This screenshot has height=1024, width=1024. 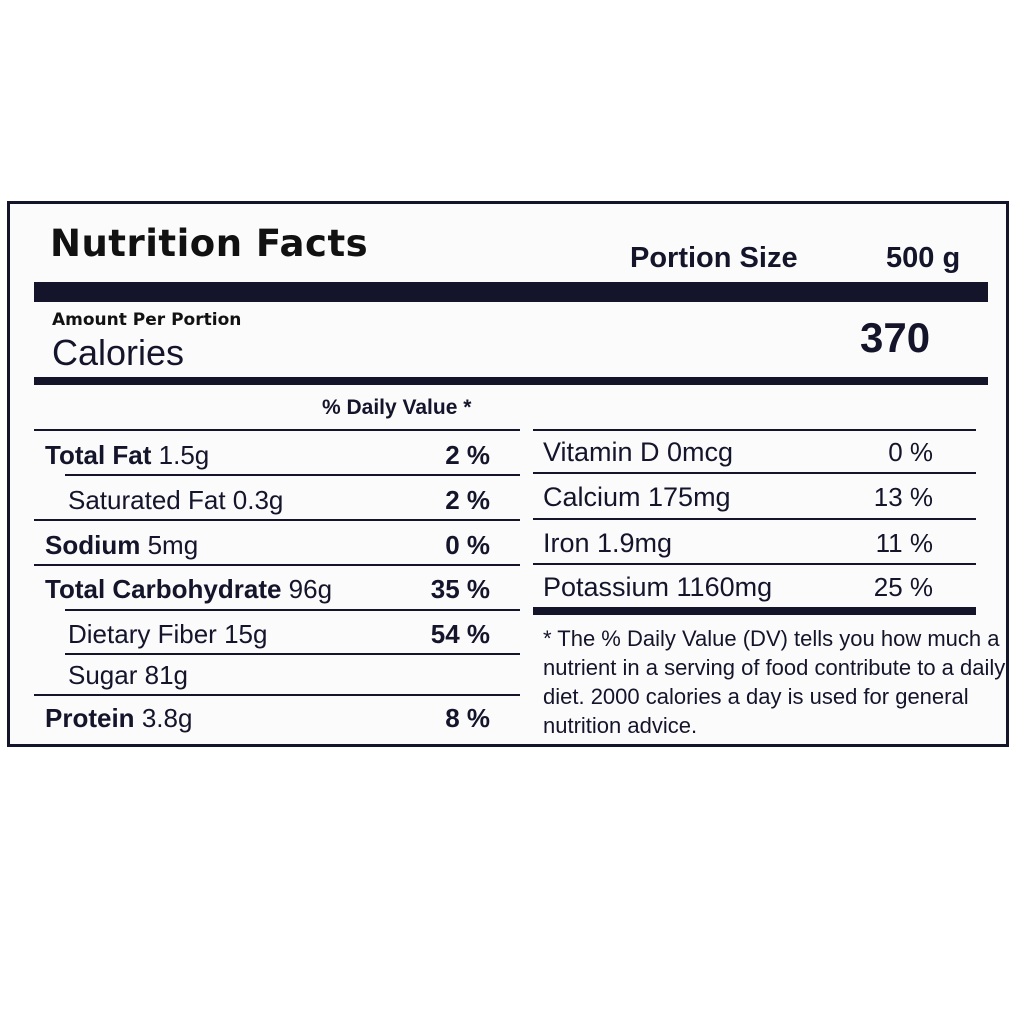 I want to click on nutrient-row-sodium: Sodium 5mg, so click(x=121, y=545).